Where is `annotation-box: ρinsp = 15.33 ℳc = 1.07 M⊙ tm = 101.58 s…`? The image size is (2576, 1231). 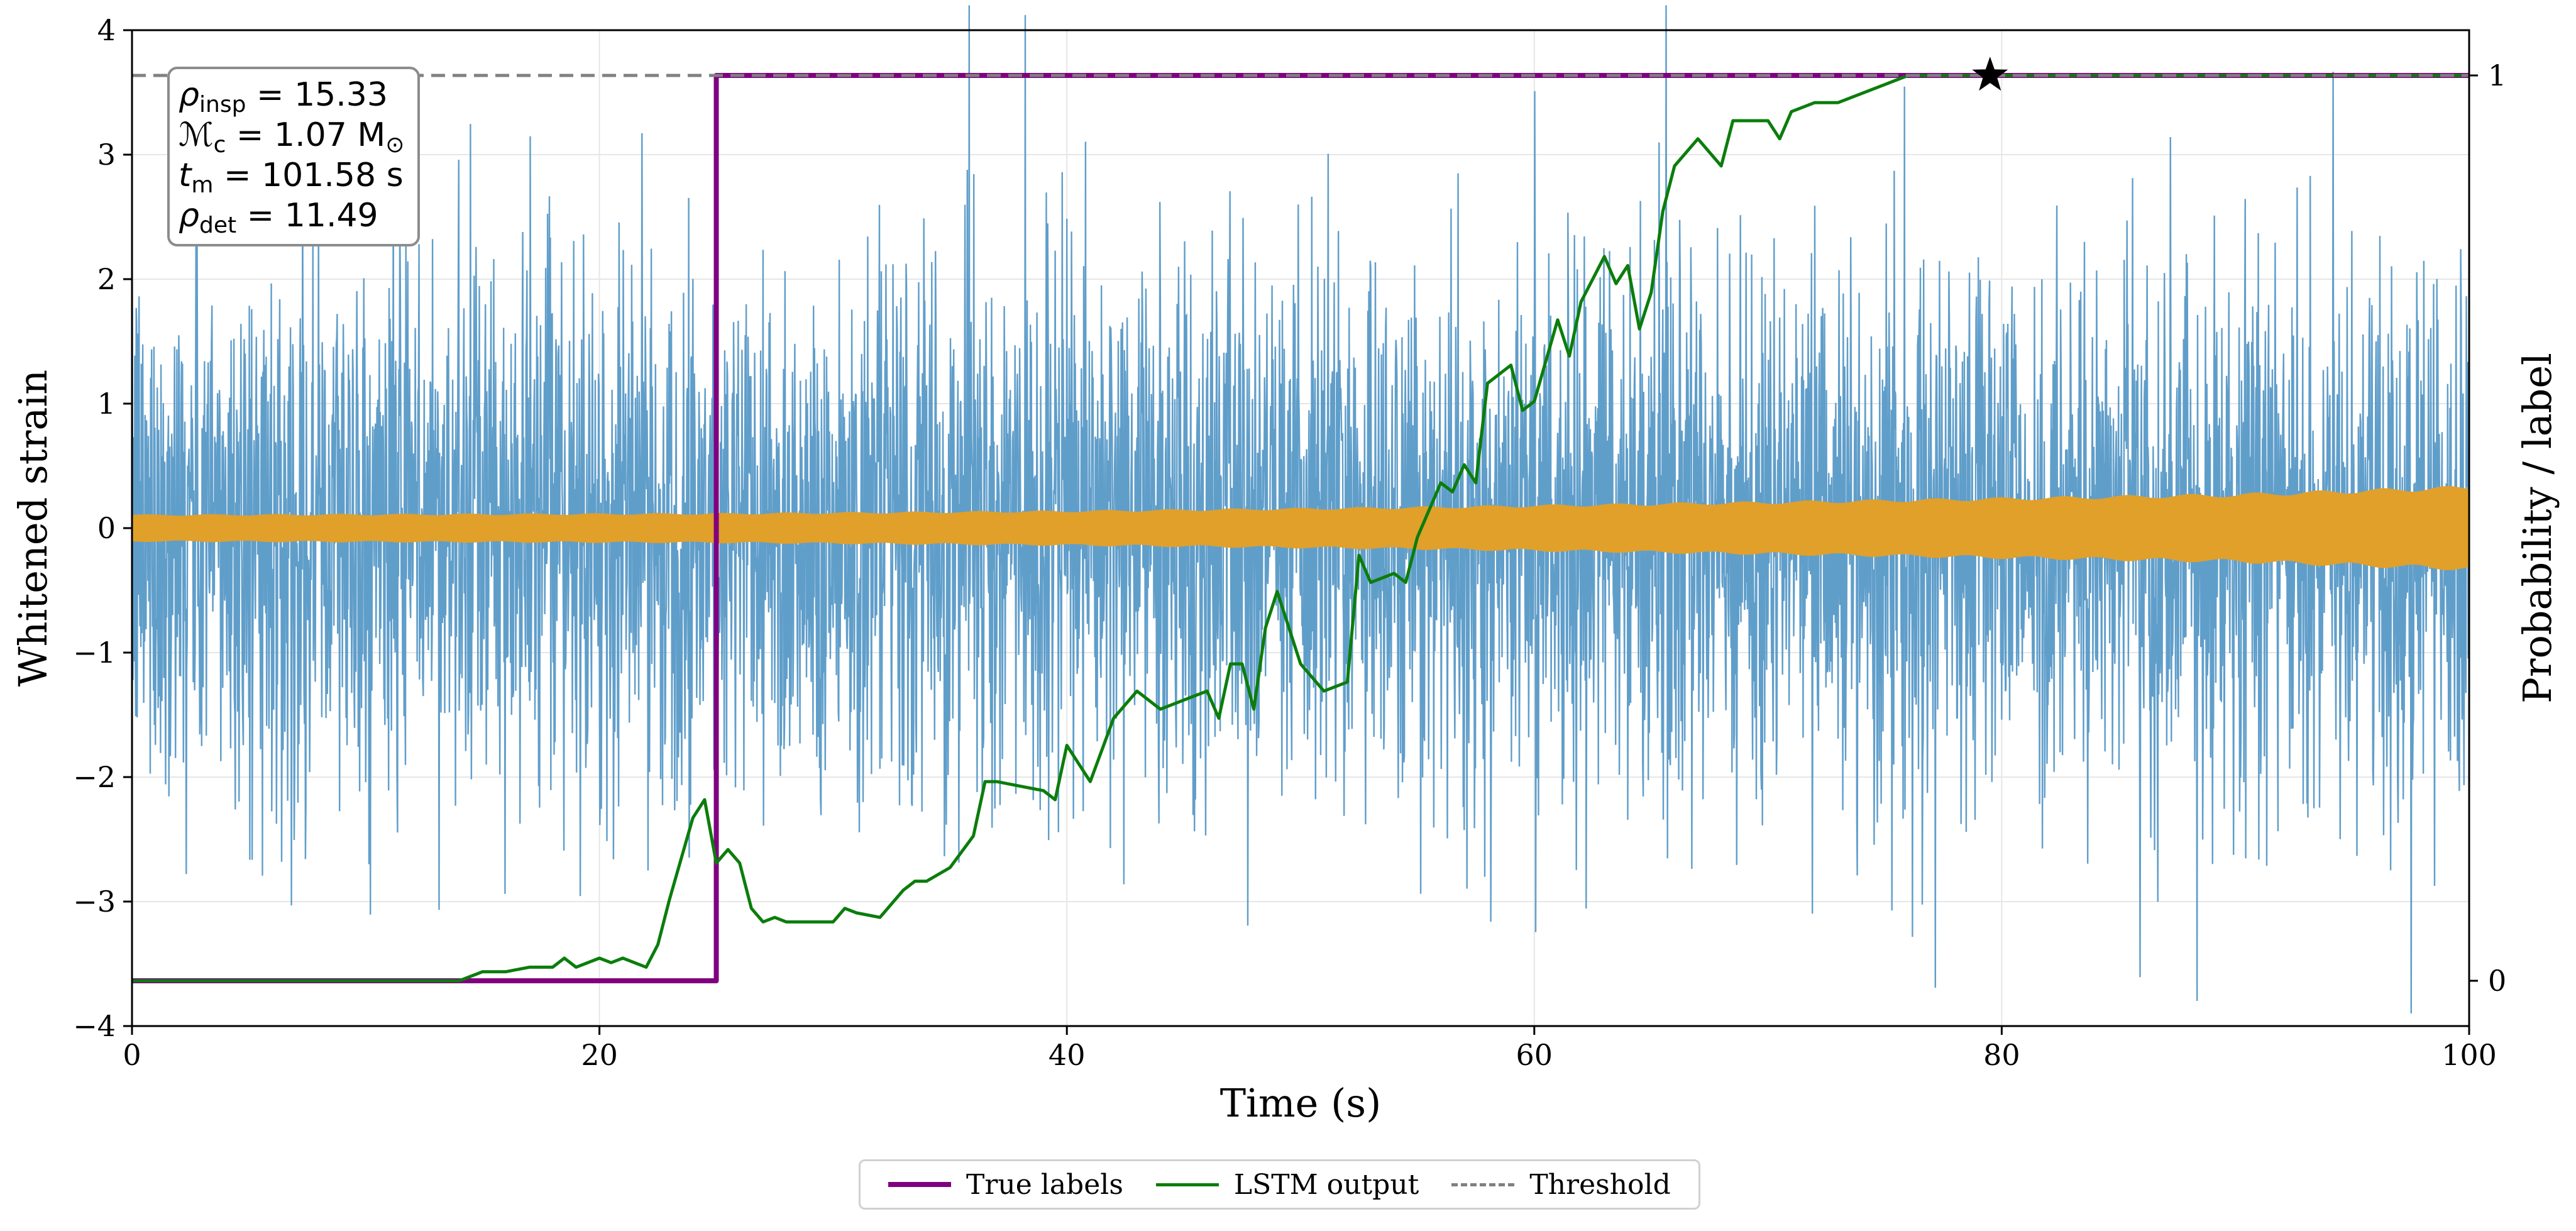 annotation-box: ρinsp = 15.33 ℳc = 1.07 M⊙ tm = 101.58 s… is located at coordinates (293, 156).